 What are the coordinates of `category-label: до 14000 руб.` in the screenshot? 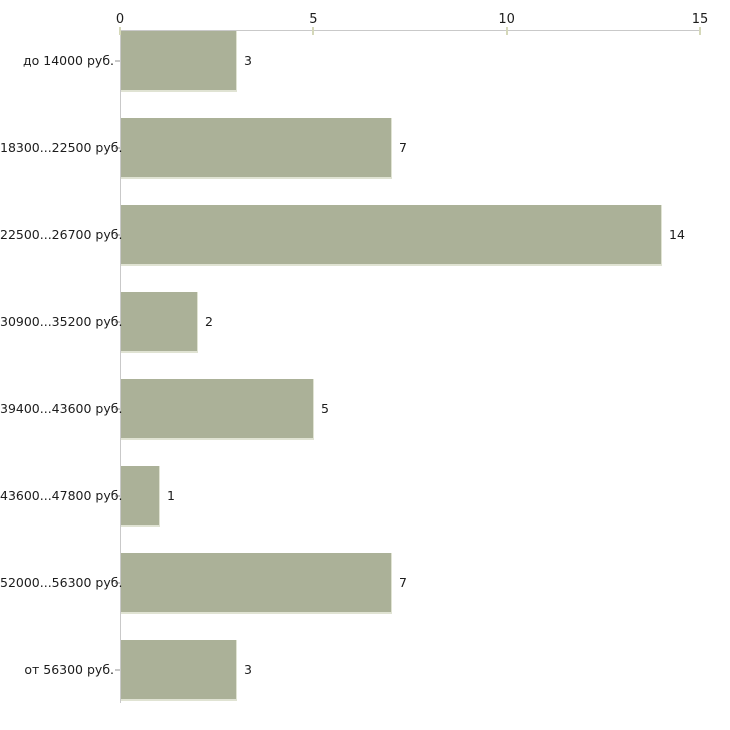 It's located at (68, 60).